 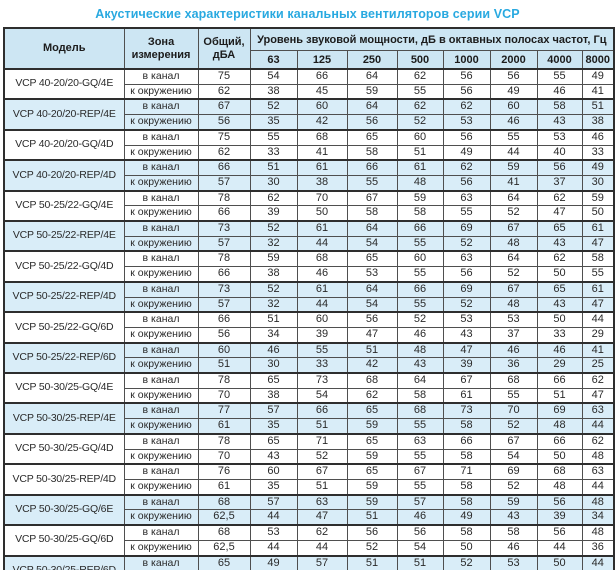 I want to click on value-cell: 73, so click(x=322, y=380).